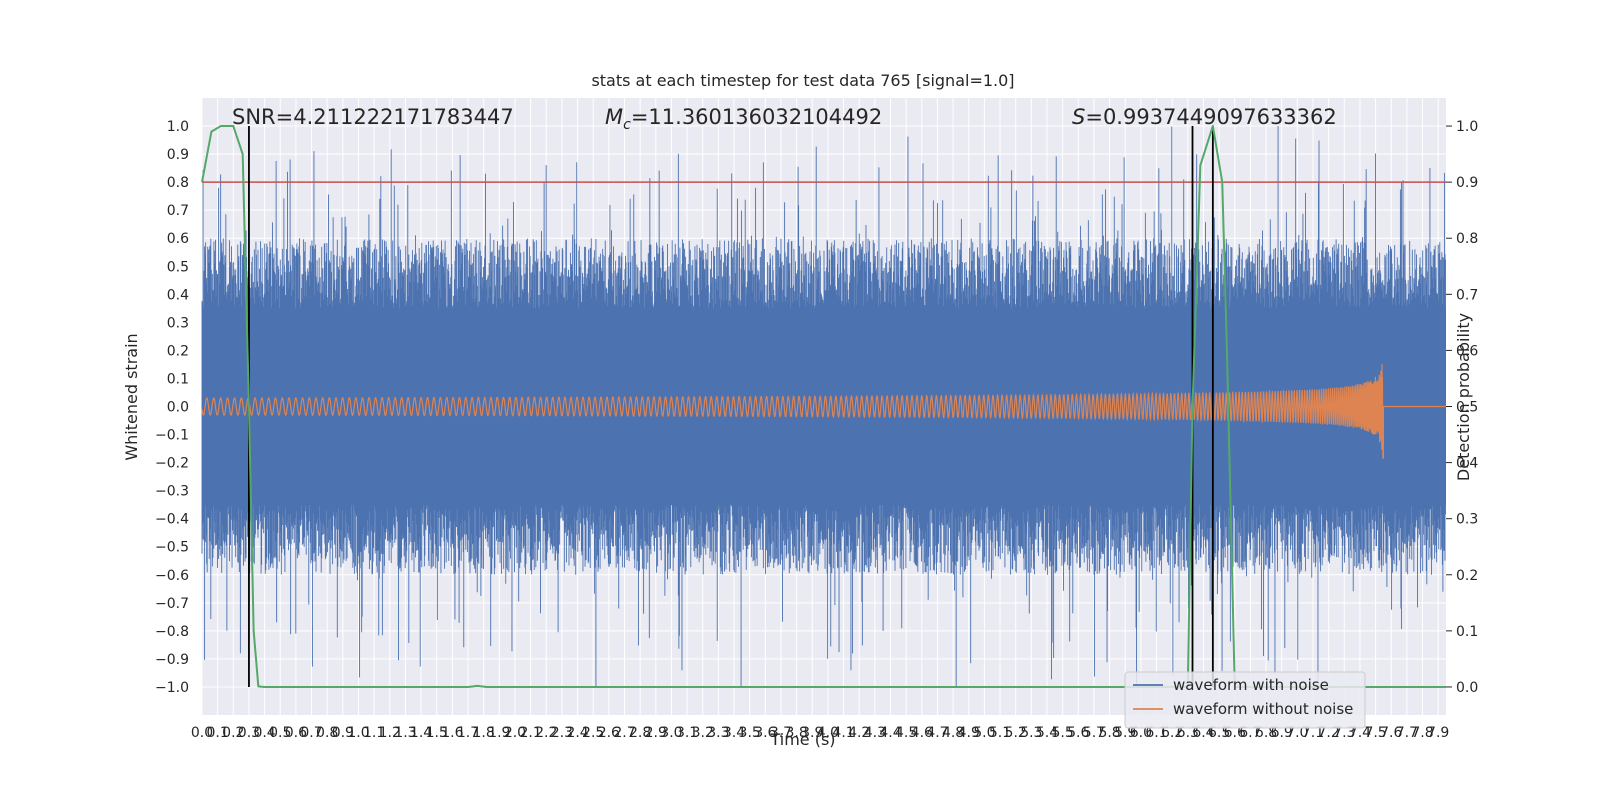 The image size is (1600, 800). What do you see at coordinates (405, 733) in the screenshot?
I see `x-tick-label: 1.3` at bounding box center [405, 733].